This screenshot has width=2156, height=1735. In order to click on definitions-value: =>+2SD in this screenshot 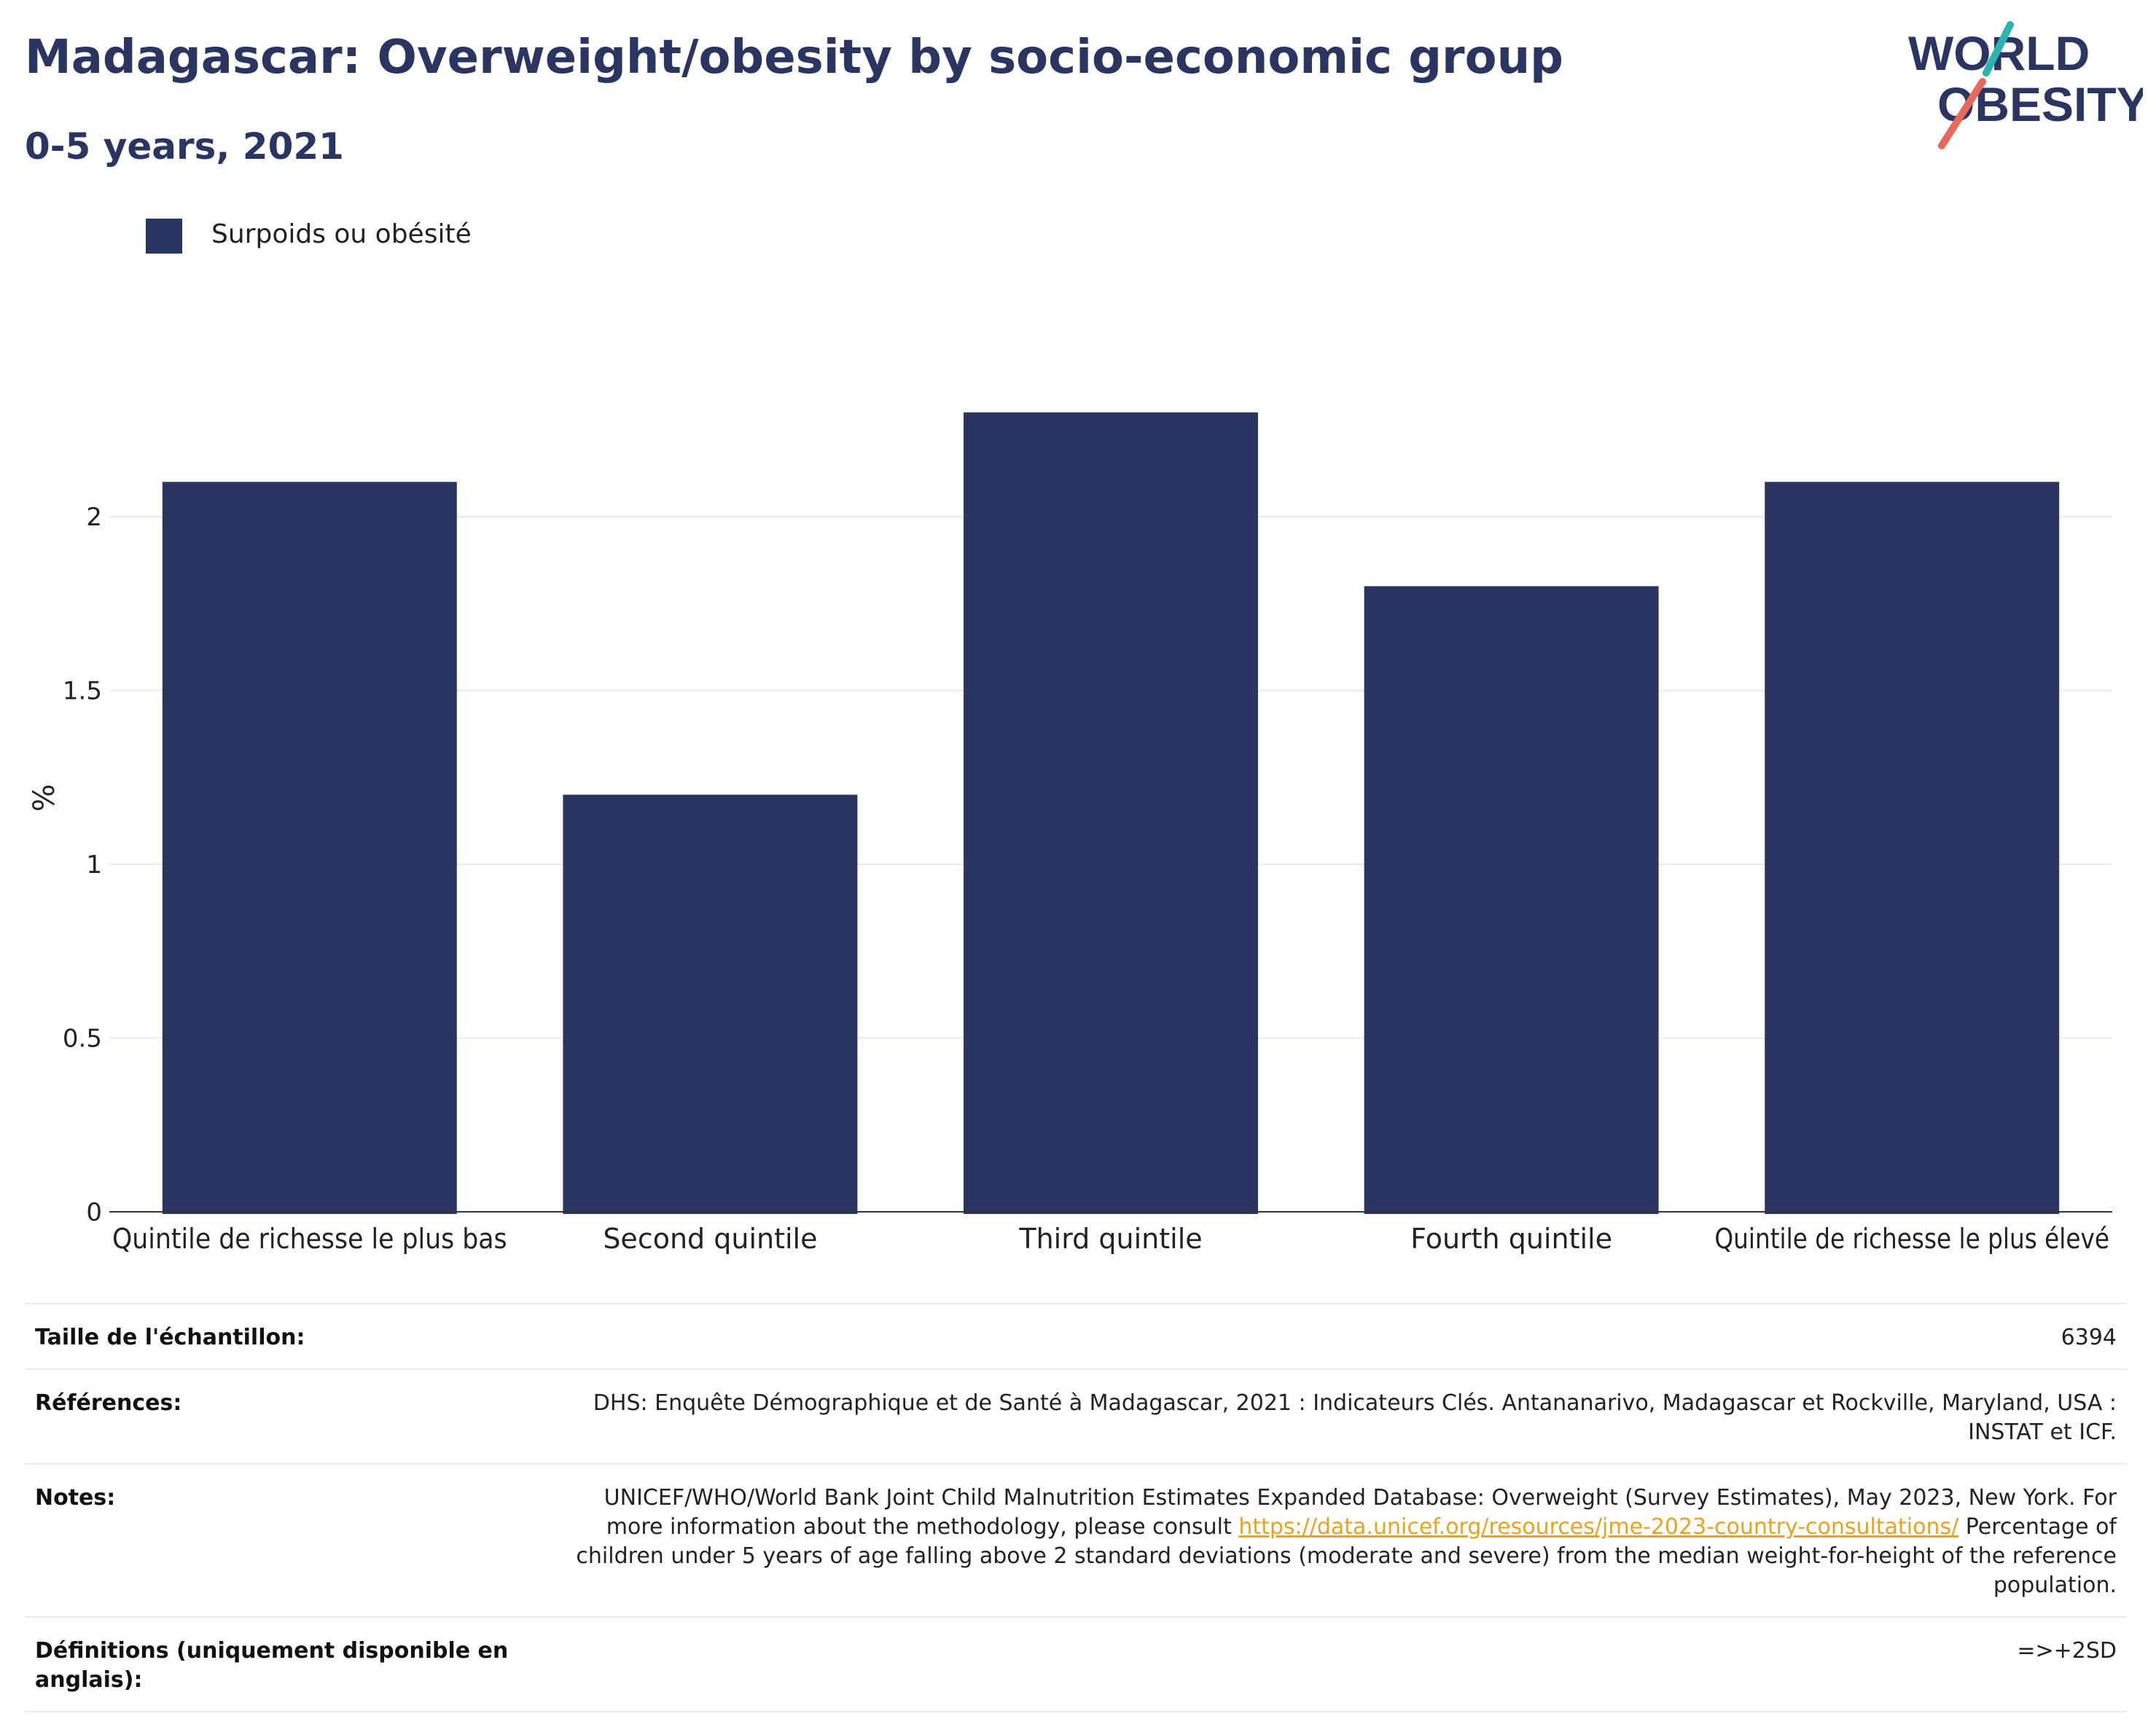, I will do `click(2067, 1651)`.